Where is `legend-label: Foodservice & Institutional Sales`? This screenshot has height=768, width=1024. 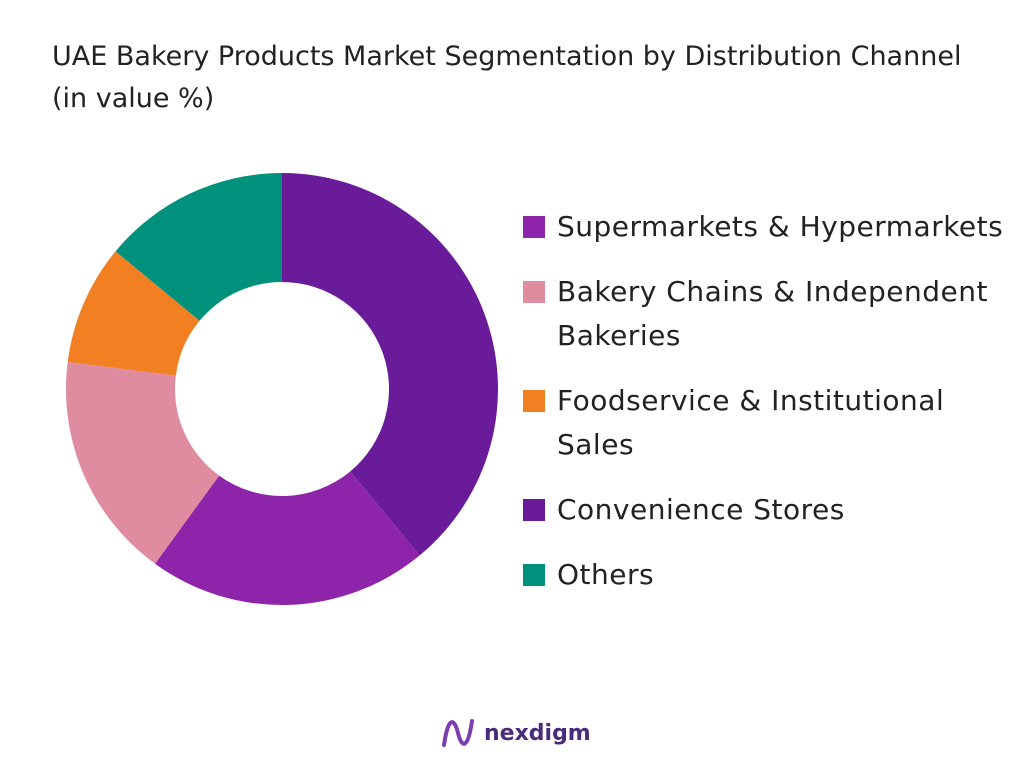 legend-label: Foodservice & Institutional Sales is located at coordinates (751, 422).